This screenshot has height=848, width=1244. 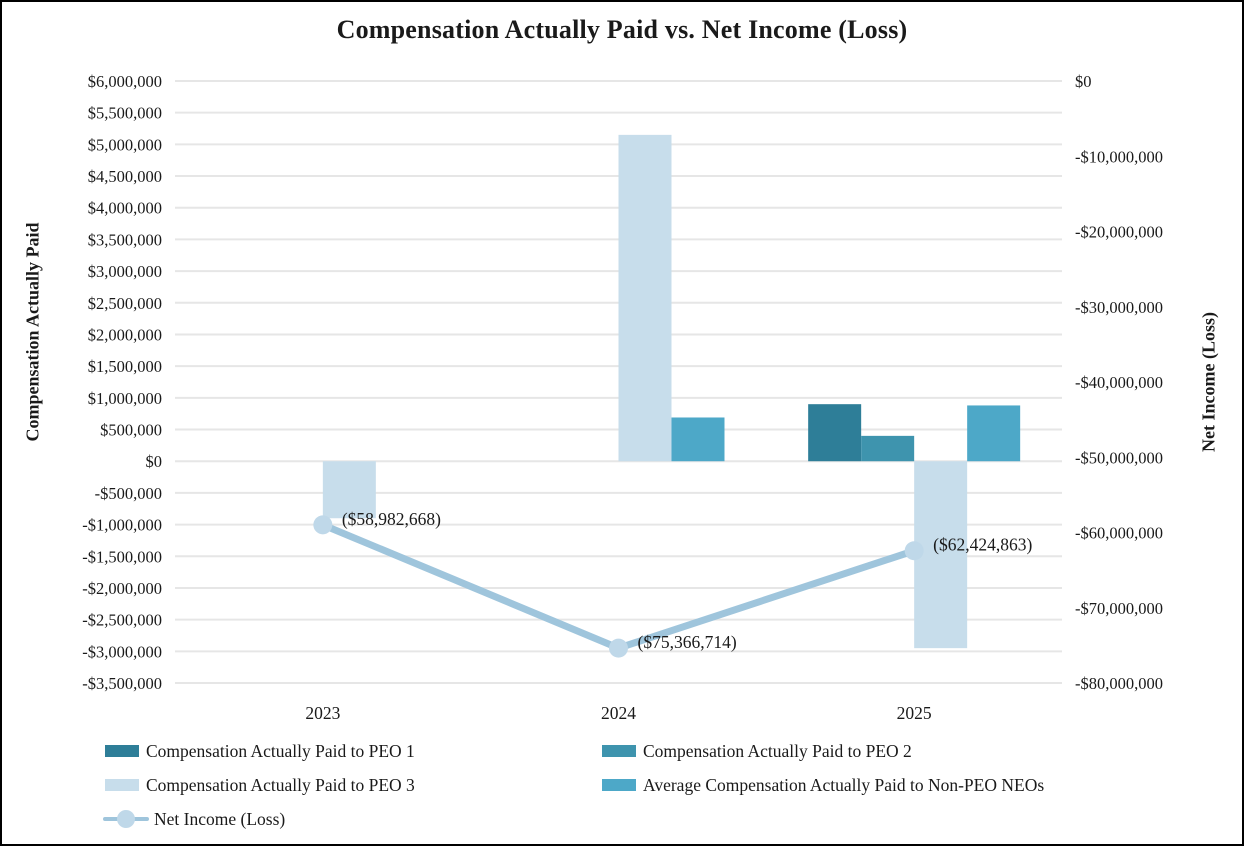 What do you see at coordinates (125, 208) in the screenshot?
I see `left-axis-tick-label: $4,000,000` at bounding box center [125, 208].